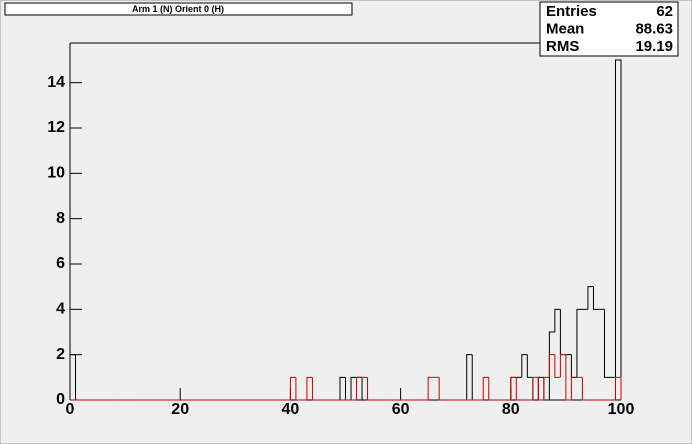 Image resolution: width=692 pixels, height=444 pixels. I want to click on y-tick-label: 8, so click(60, 218).